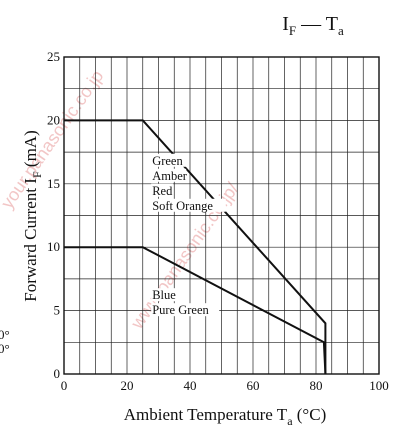 The image size is (399, 430). What do you see at coordinates (190, 385) in the screenshot?
I see `x-tick-label: 40` at bounding box center [190, 385].